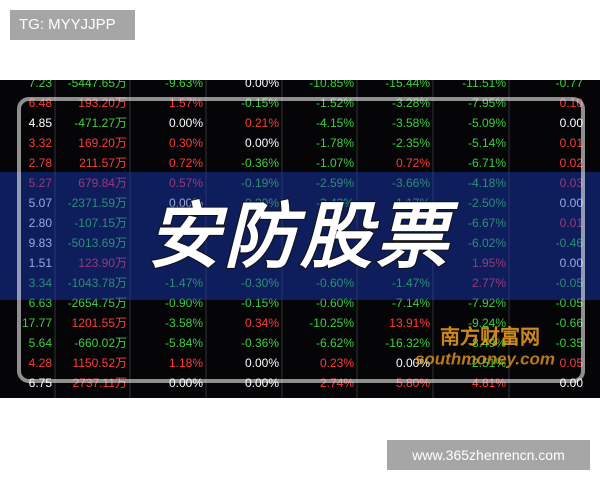 Image resolution: width=600 pixels, height=480 pixels. Describe the element at coordinates (487, 303) in the screenshot. I see `table-cell: -7.92%` at that location.